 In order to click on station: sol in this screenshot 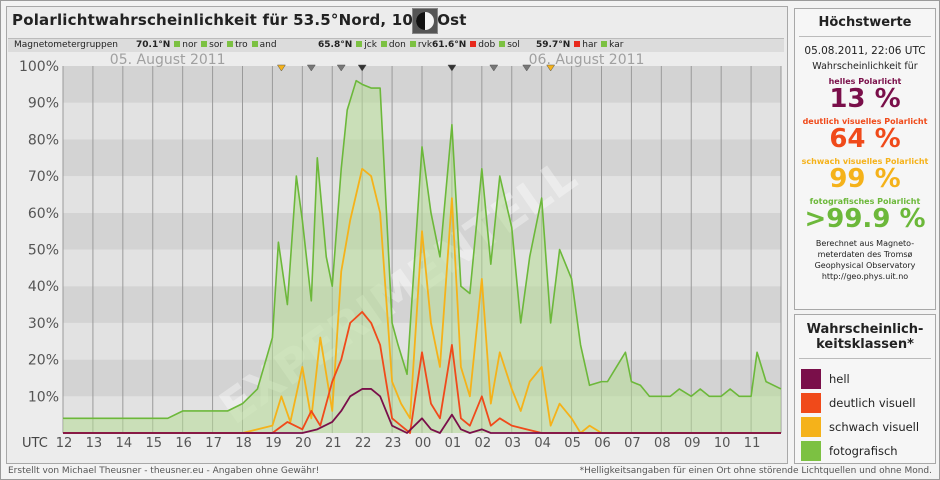, I will do `click(513, 45)`.